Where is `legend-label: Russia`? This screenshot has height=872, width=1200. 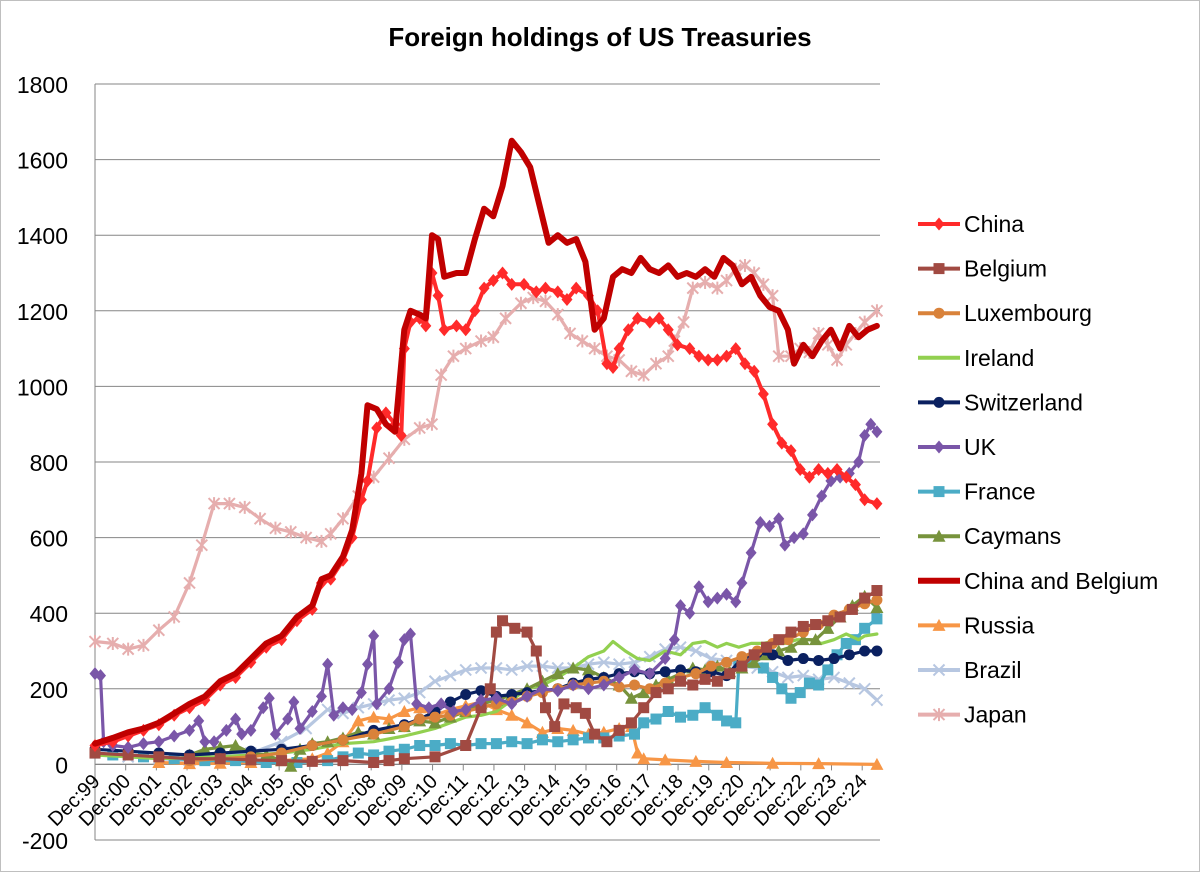
legend-label: Russia is located at coordinates (999, 625).